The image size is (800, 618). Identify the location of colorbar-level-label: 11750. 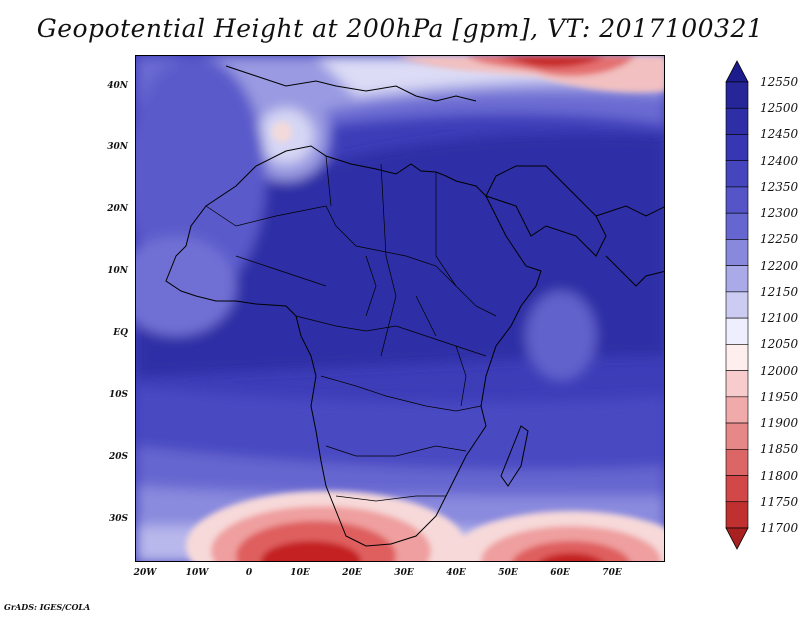
(779, 501).